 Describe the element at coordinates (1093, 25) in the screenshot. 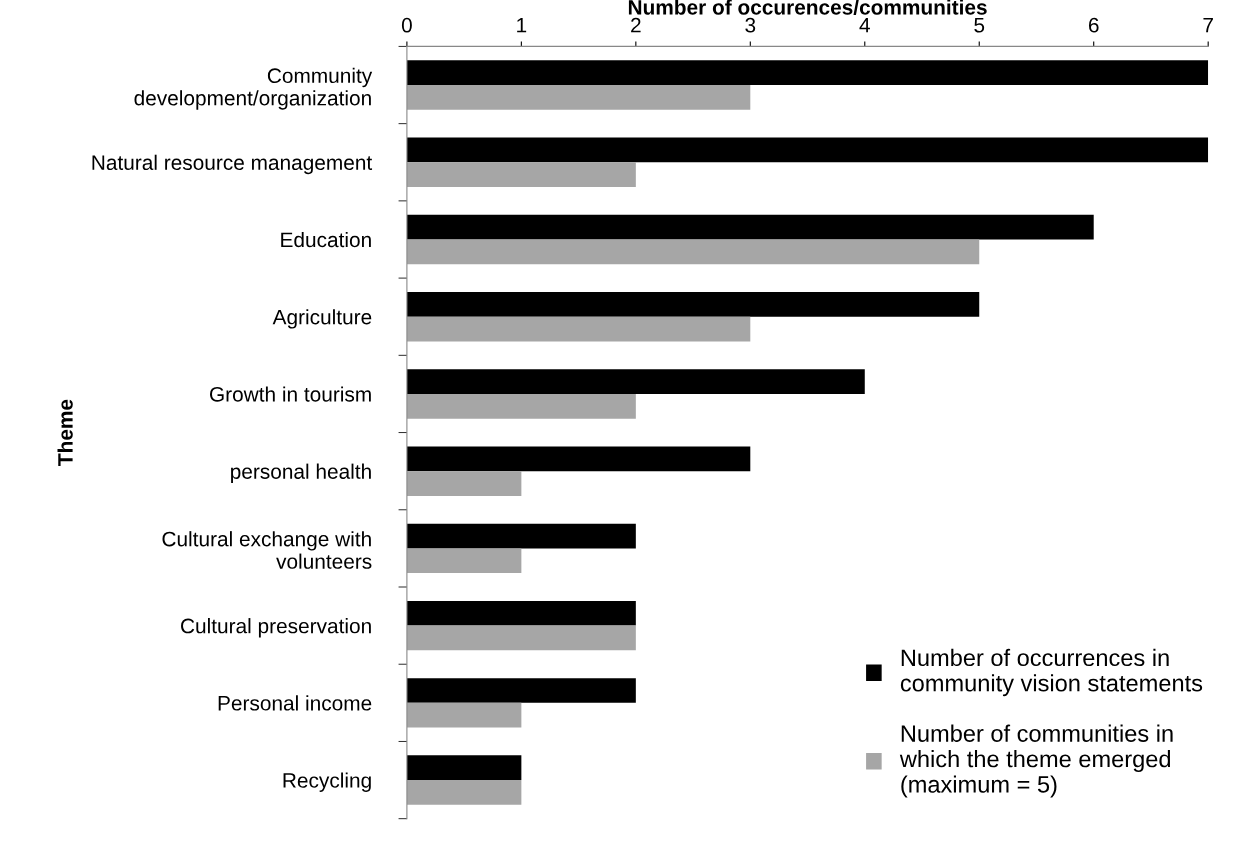

I see `x-tick-label: 6` at that location.